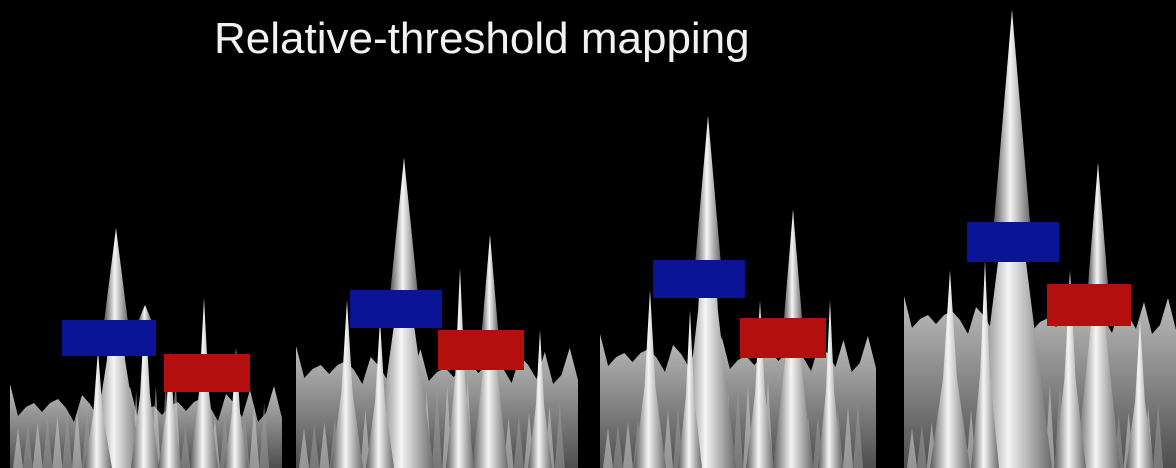 The width and height of the screenshot is (1176, 468). Describe the element at coordinates (109, 338) in the screenshot. I see `surface-1-blue-threshold` at that location.